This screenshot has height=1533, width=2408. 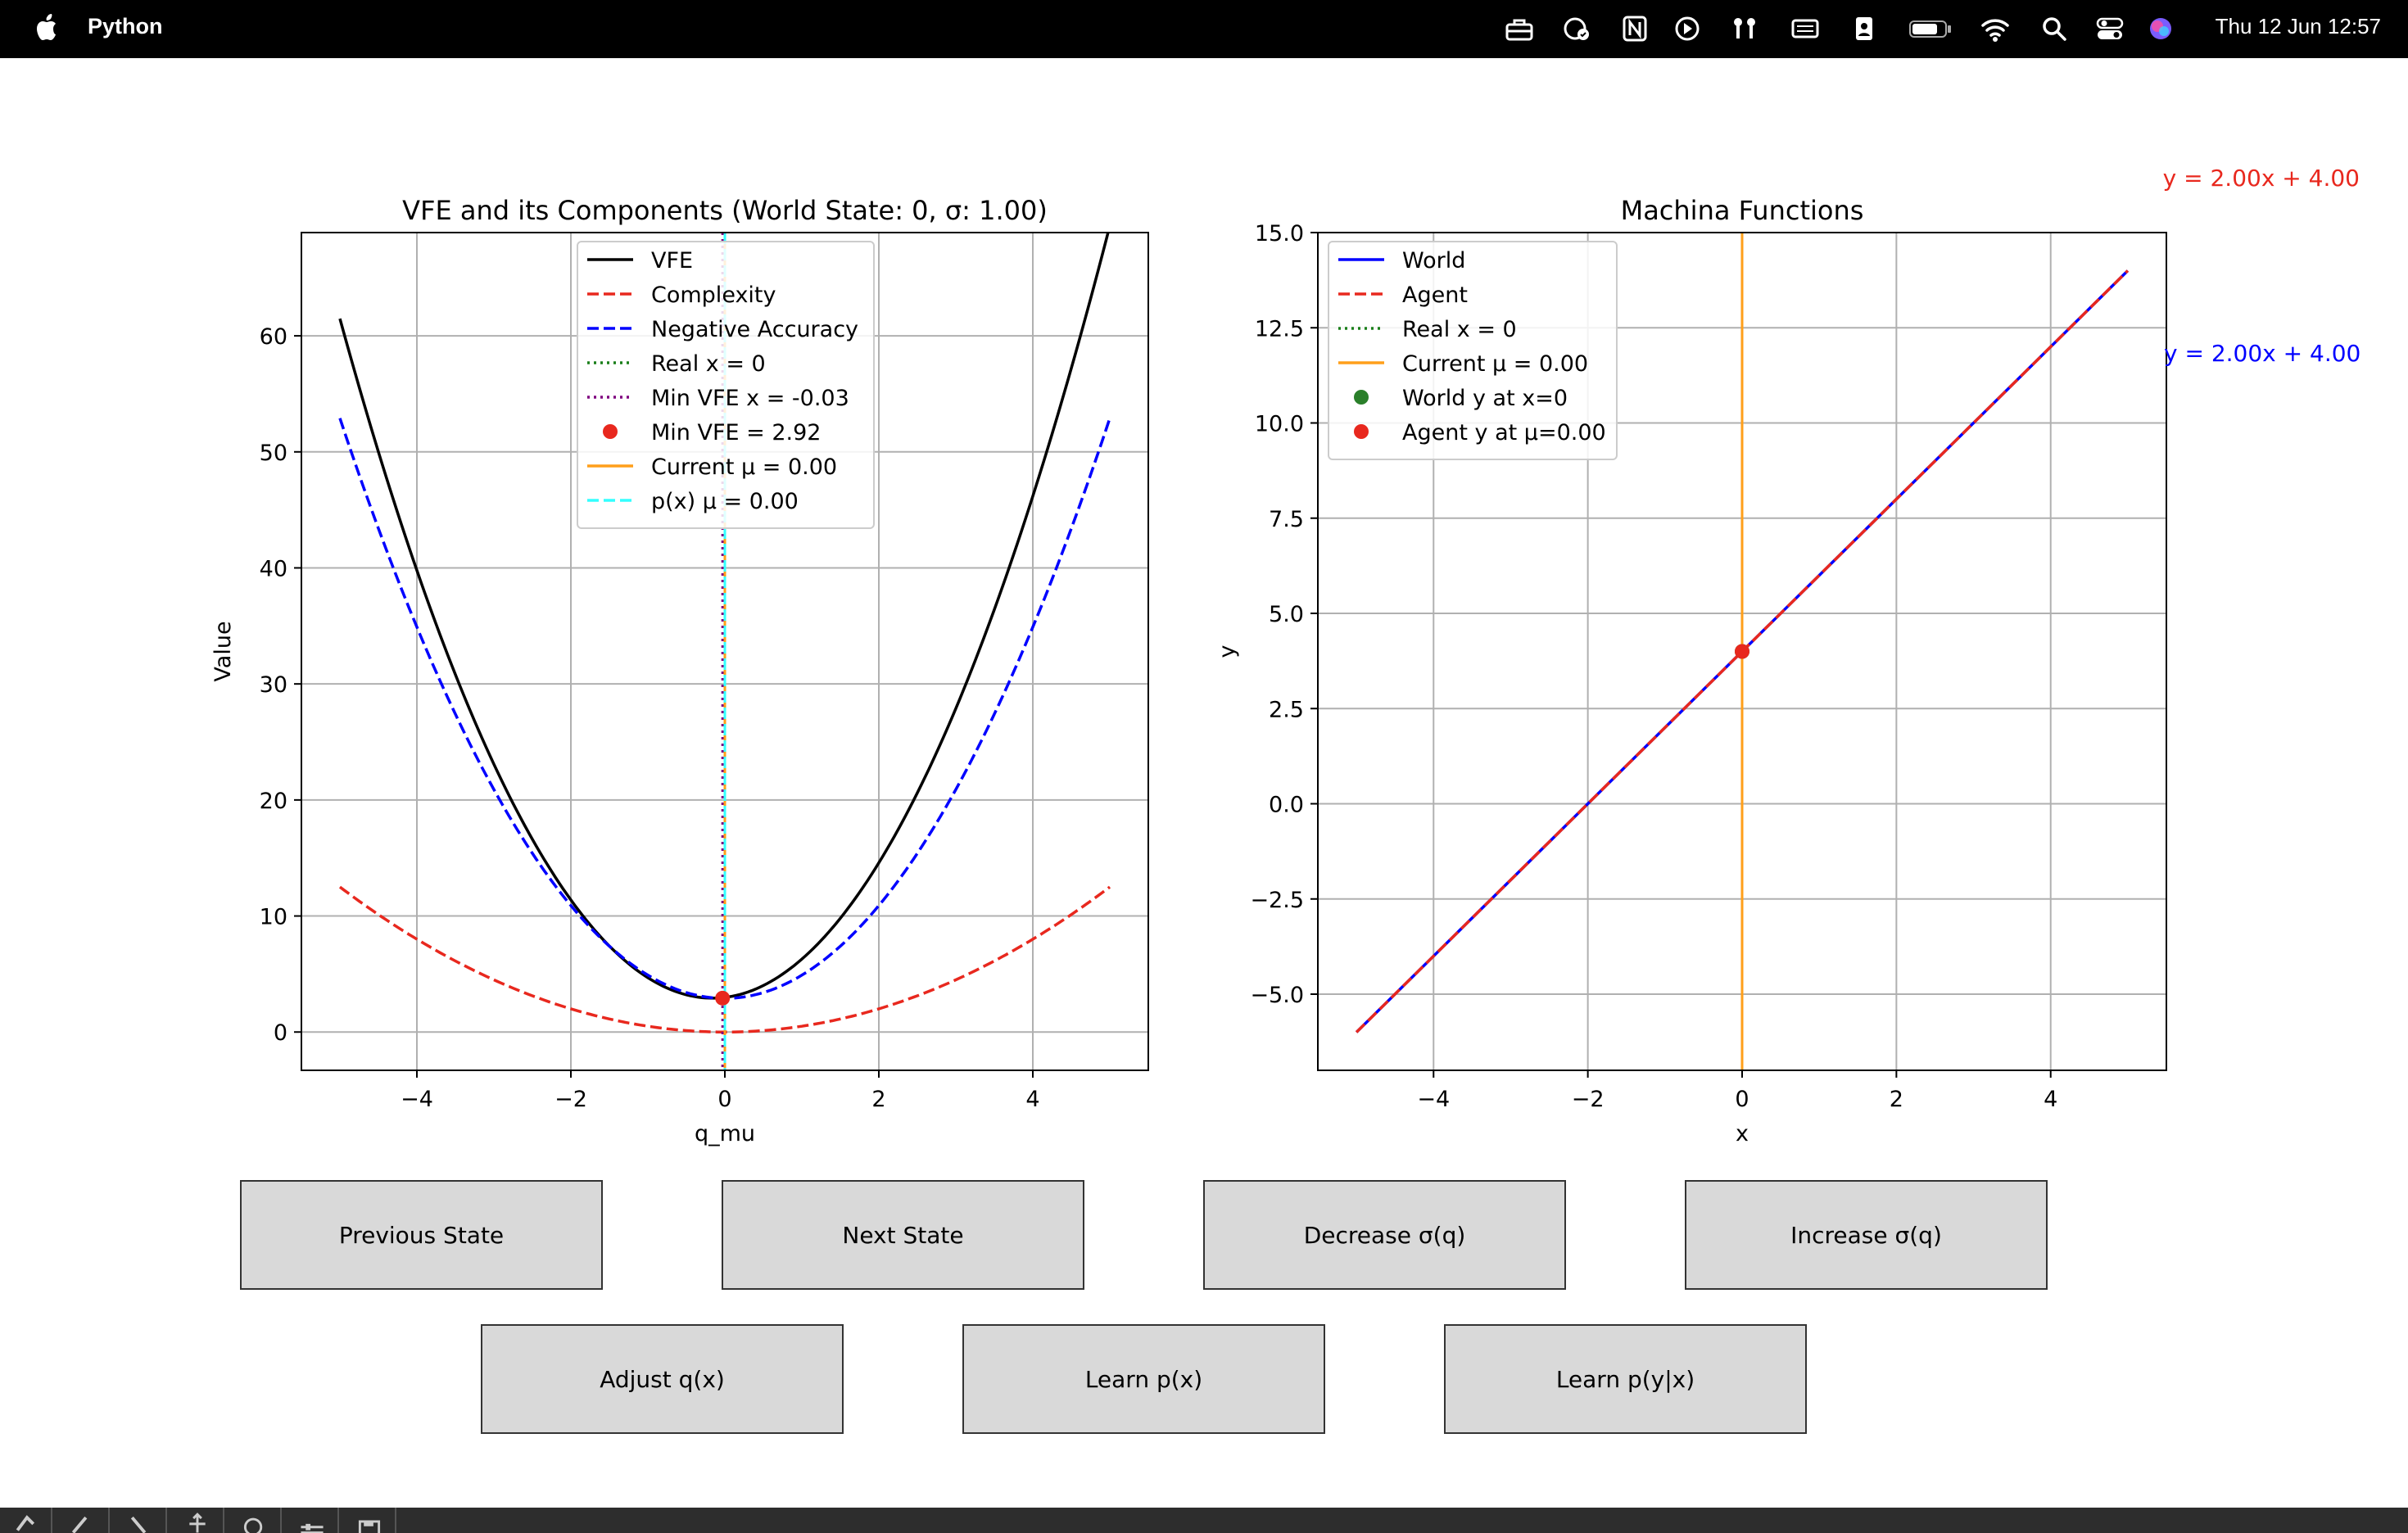 I want to click on y-axis-label: Value, so click(x=223, y=651).